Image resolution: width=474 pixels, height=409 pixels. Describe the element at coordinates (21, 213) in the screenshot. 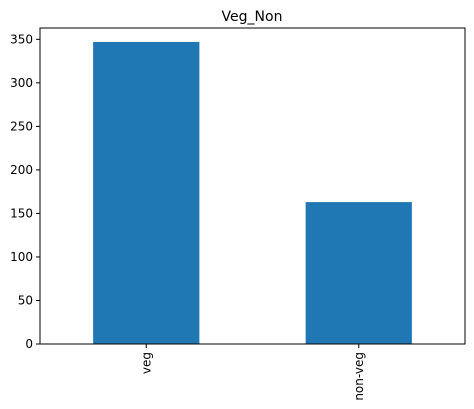

I see `y-tick-label: 150` at that location.